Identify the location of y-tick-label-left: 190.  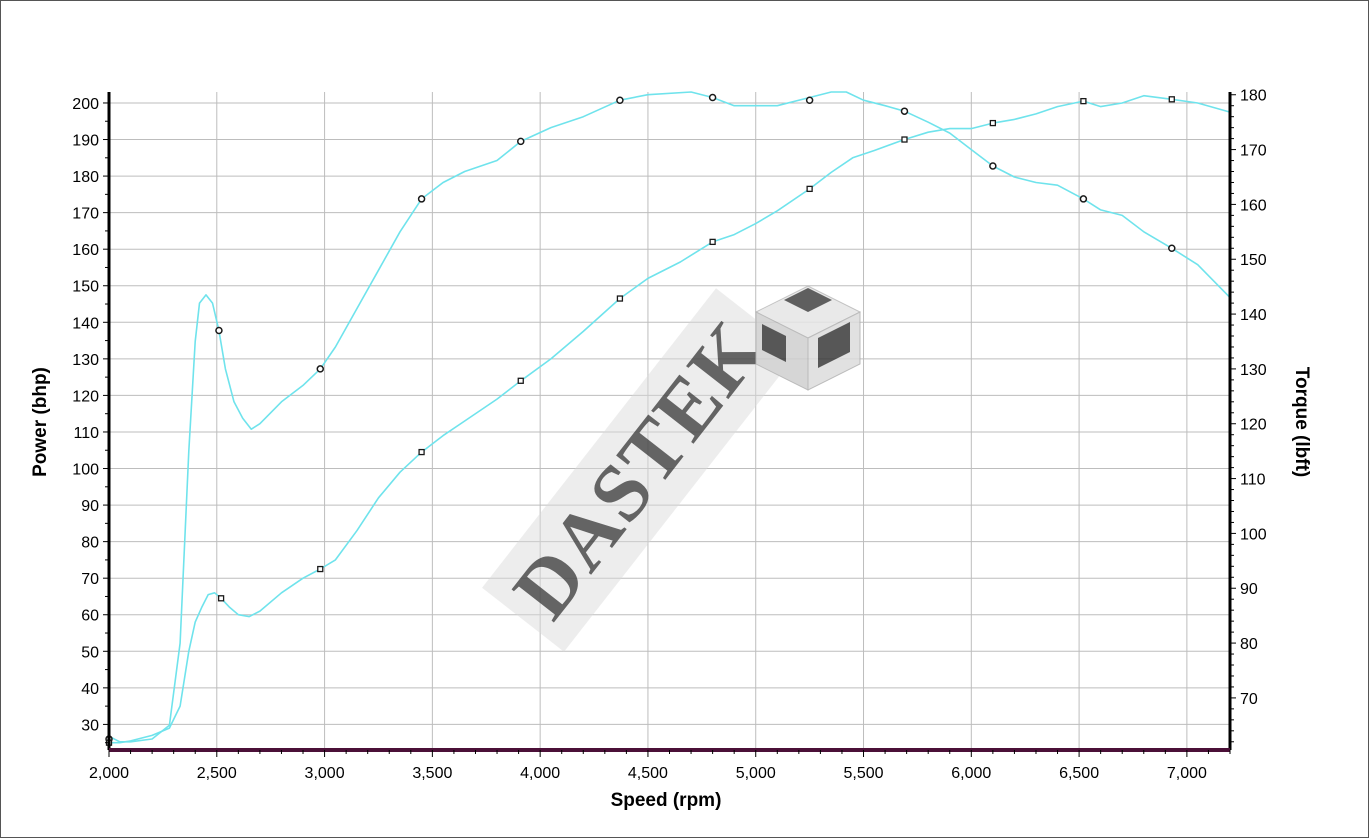
(85, 141).